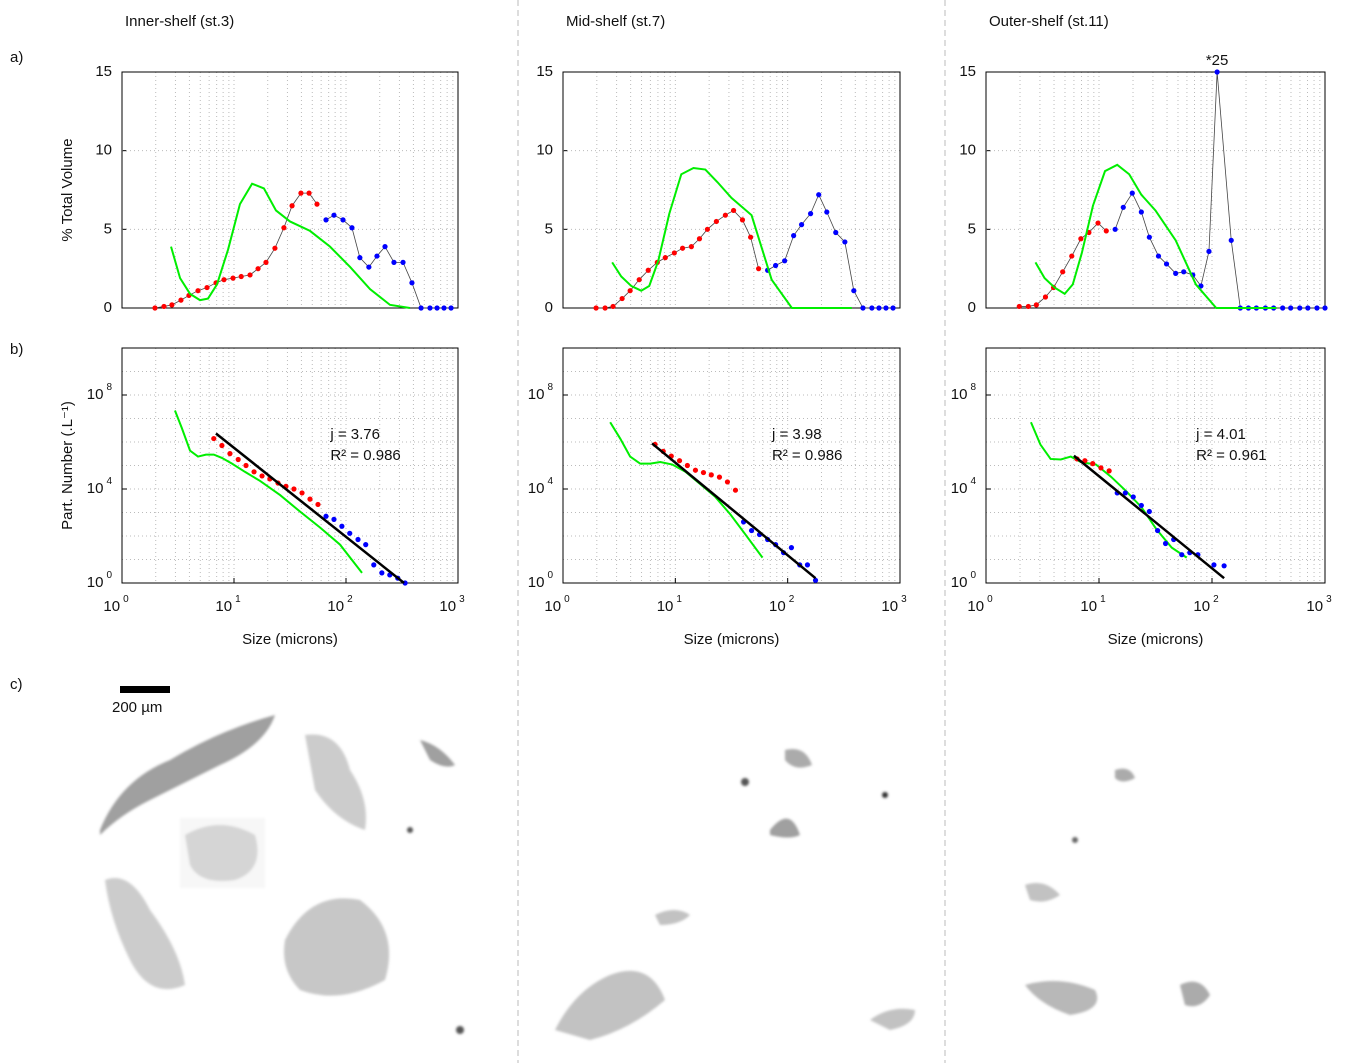 The width and height of the screenshot is (1349, 1063). I want to click on scale-bar, so click(145, 689).